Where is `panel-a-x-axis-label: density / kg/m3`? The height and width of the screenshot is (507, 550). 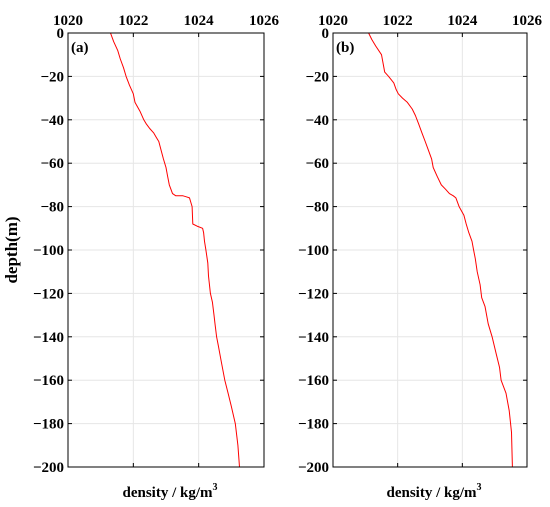
panel-a-x-axis-label: density / kg/m3 is located at coordinates (169, 491).